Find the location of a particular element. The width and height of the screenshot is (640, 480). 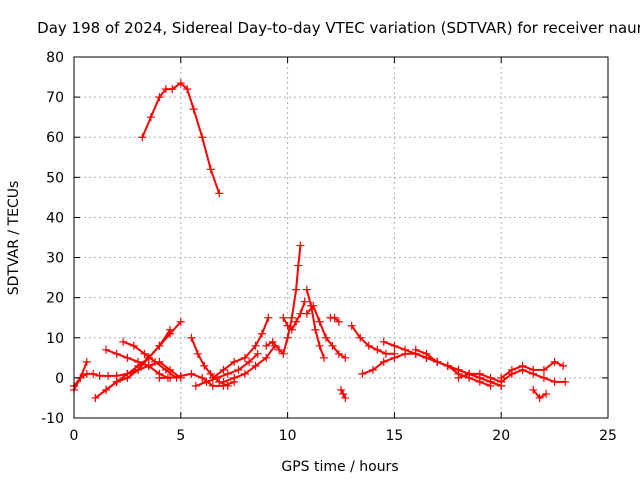

x-tick-label: 20 is located at coordinates (501, 436).